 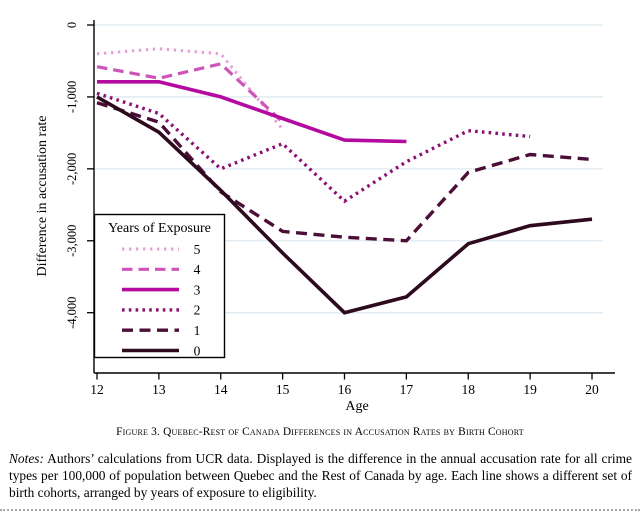 What do you see at coordinates (72, 313) in the screenshot?
I see `y-tick-label: -4,000` at bounding box center [72, 313].